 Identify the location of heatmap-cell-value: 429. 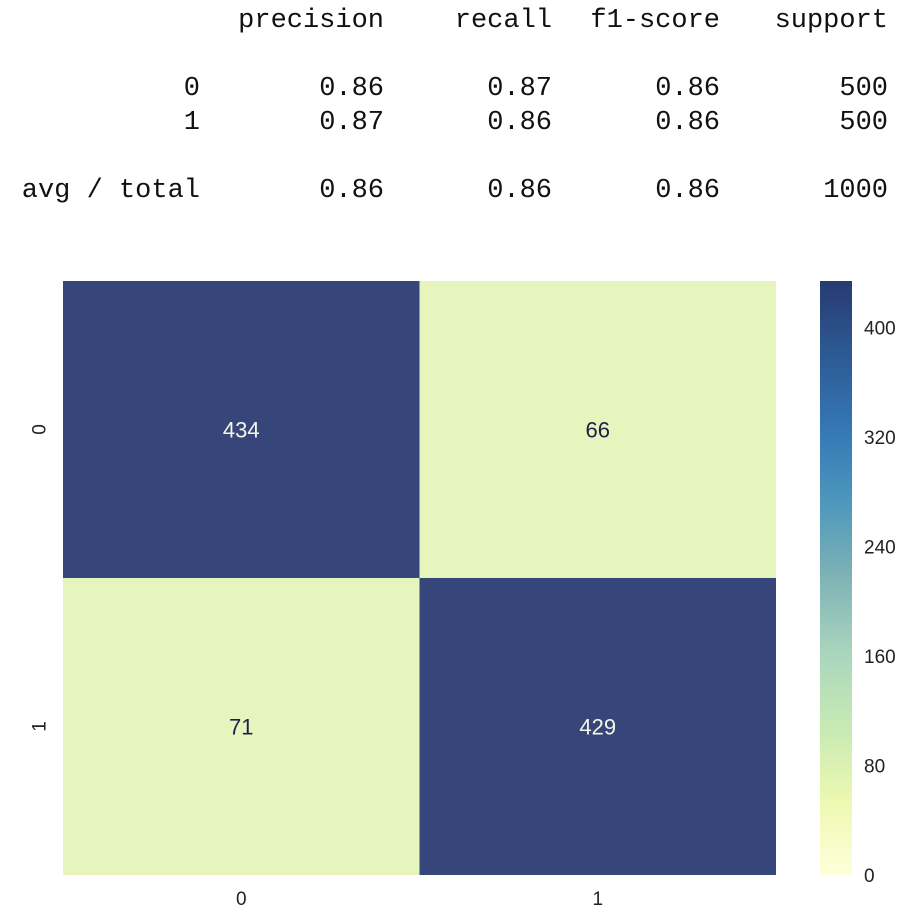
(597, 727).